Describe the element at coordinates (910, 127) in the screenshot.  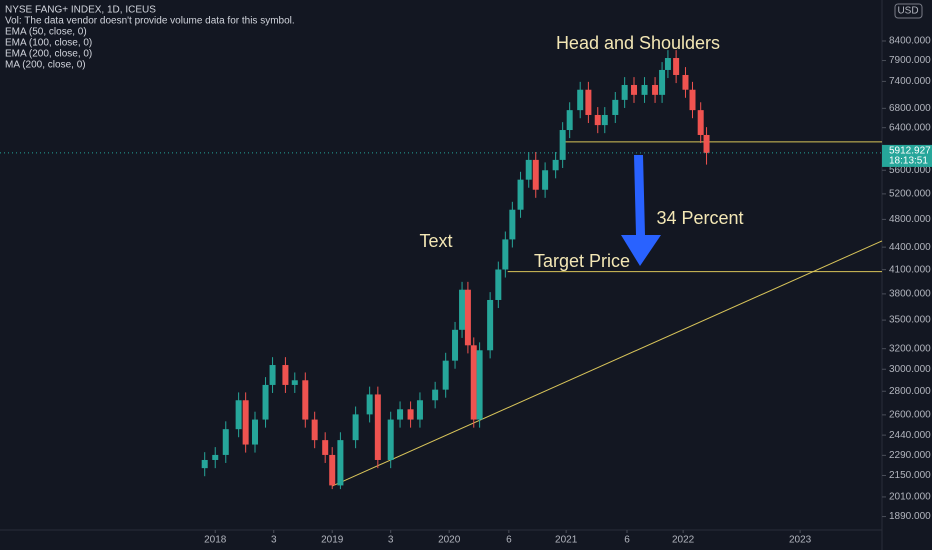
I see `y-tick-label: 6400.000` at that location.